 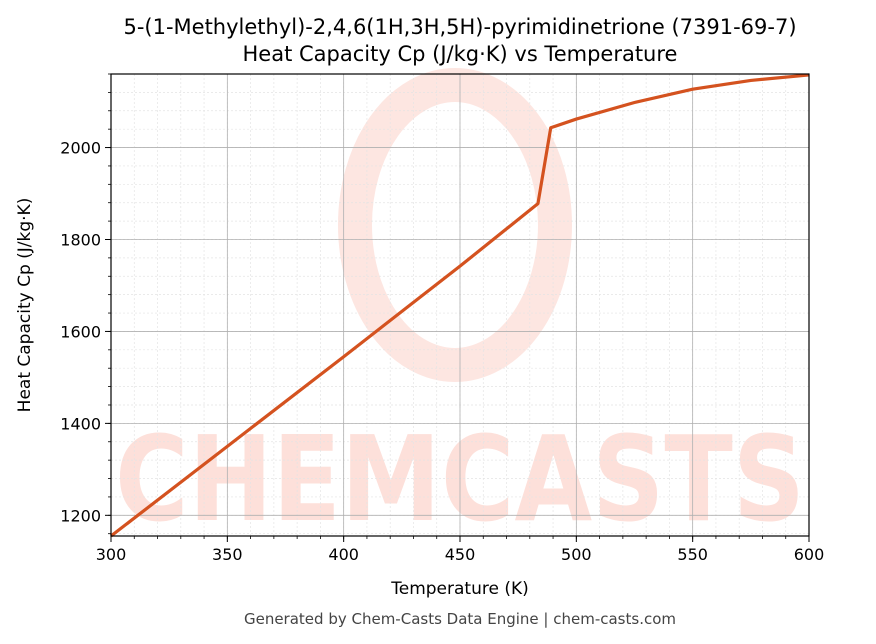 What do you see at coordinates (576, 554) in the screenshot?
I see `x-tick-label: 500` at bounding box center [576, 554].